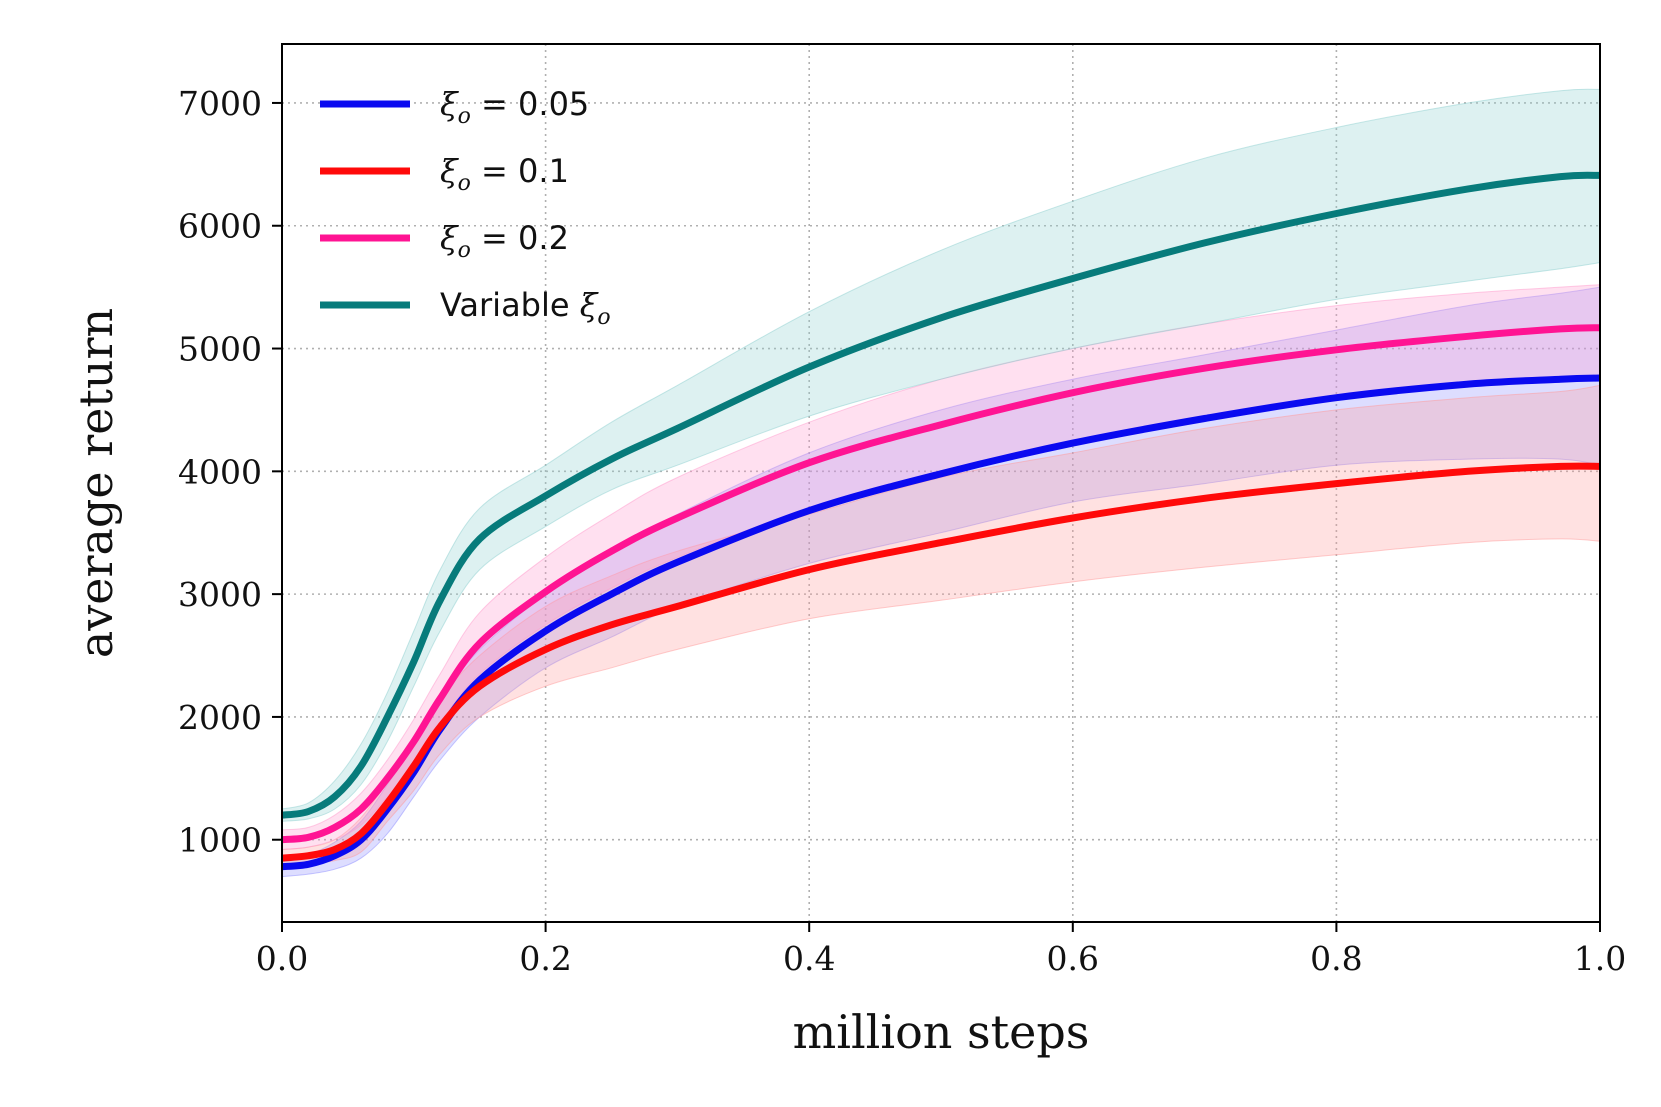 This screenshot has height=1107, width=1661. What do you see at coordinates (282, 958) in the screenshot?
I see `x-tick-label: 0.0` at bounding box center [282, 958].